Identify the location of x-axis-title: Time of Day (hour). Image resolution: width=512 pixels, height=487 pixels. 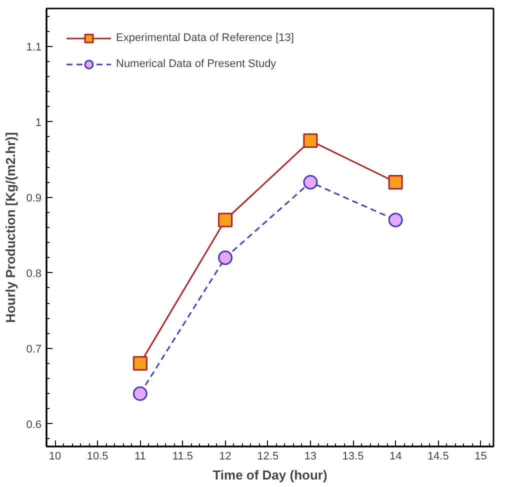
(270, 475).